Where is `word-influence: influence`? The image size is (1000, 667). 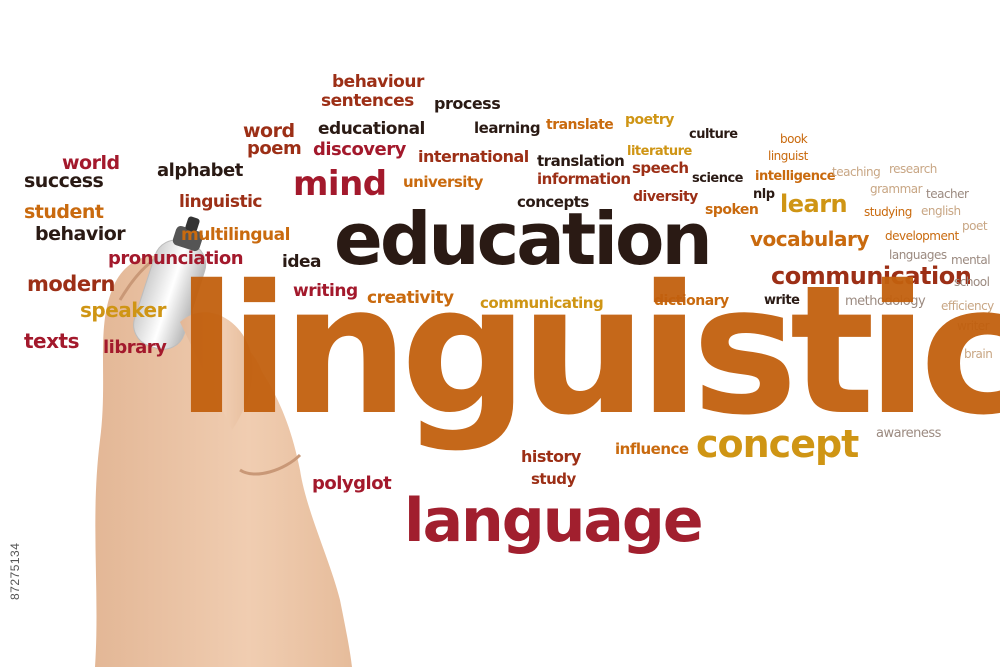
word-influence: influence is located at coordinates (652, 449).